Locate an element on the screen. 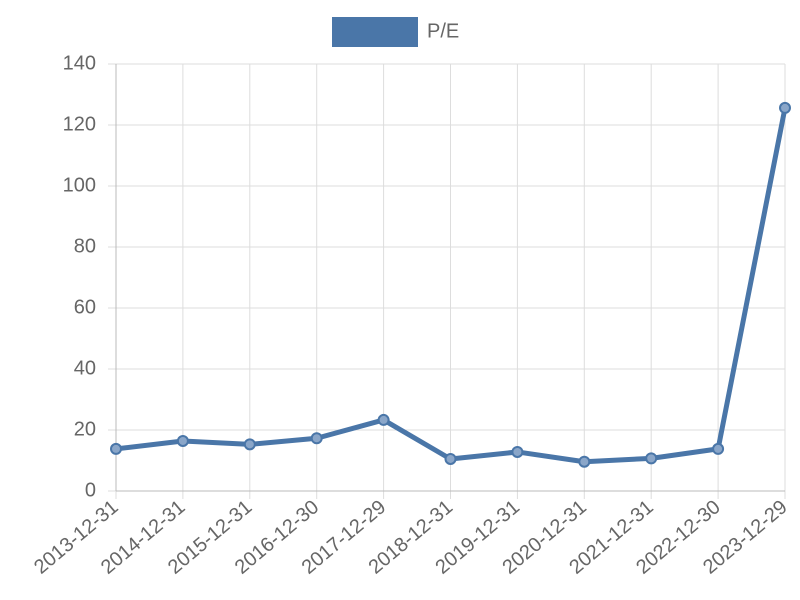  y-tick-label: 20 is located at coordinates (85, 429).